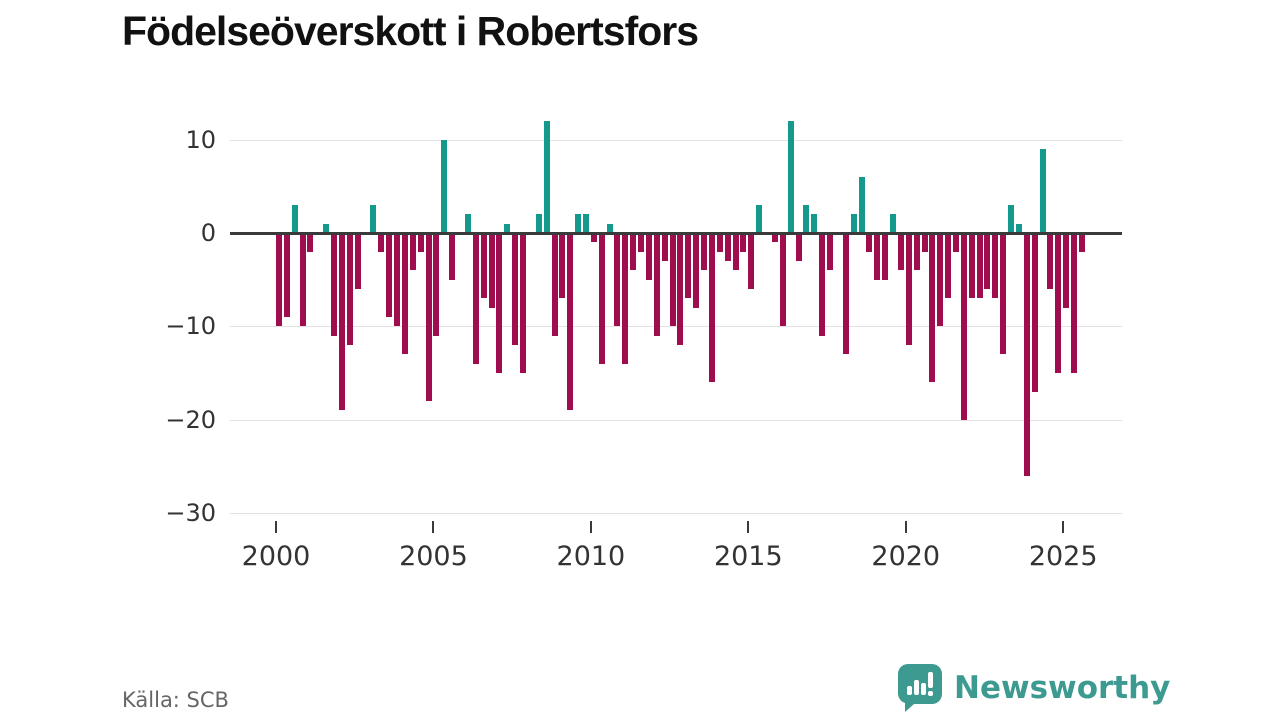 The width and height of the screenshot is (1280, 720). Describe the element at coordinates (680, 289) in the screenshot. I see `bar-2012Q4` at that location.